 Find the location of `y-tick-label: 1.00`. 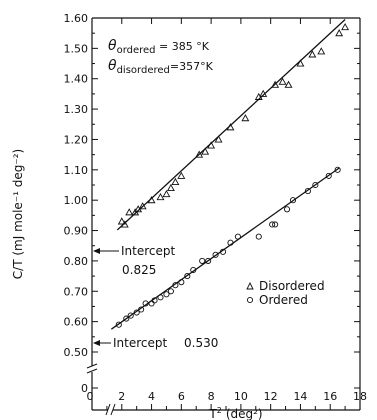

y-tick-label: 1.00 is located at coordinates (76, 200).